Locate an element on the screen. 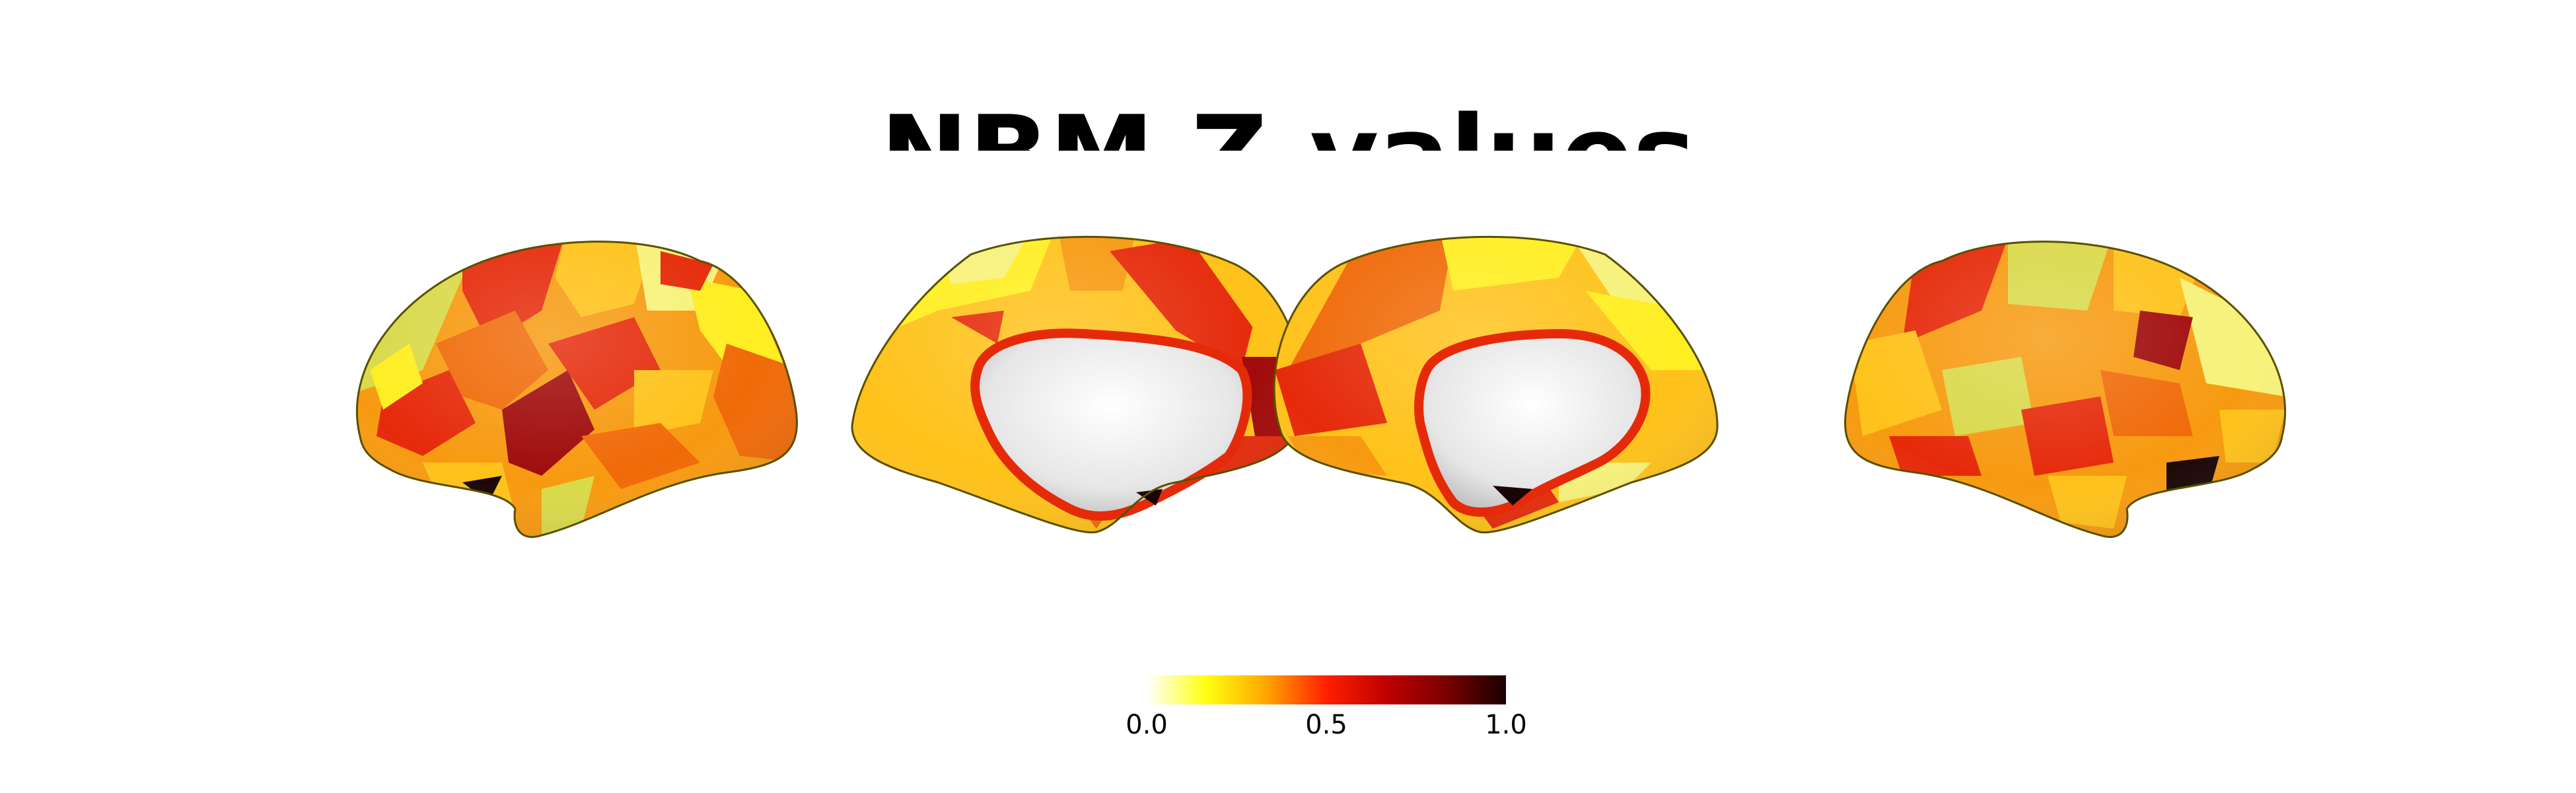 The height and width of the screenshot is (793, 2576). colorbar-tick-mid: 0.5 is located at coordinates (1326, 725).